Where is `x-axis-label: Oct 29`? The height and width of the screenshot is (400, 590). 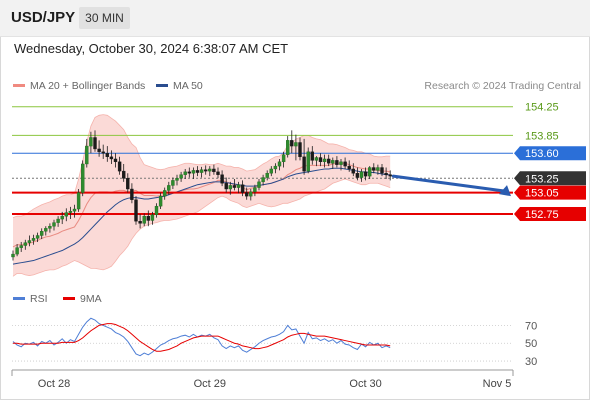 x-axis-label: Oct 29 is located at coordinates (210, 384).